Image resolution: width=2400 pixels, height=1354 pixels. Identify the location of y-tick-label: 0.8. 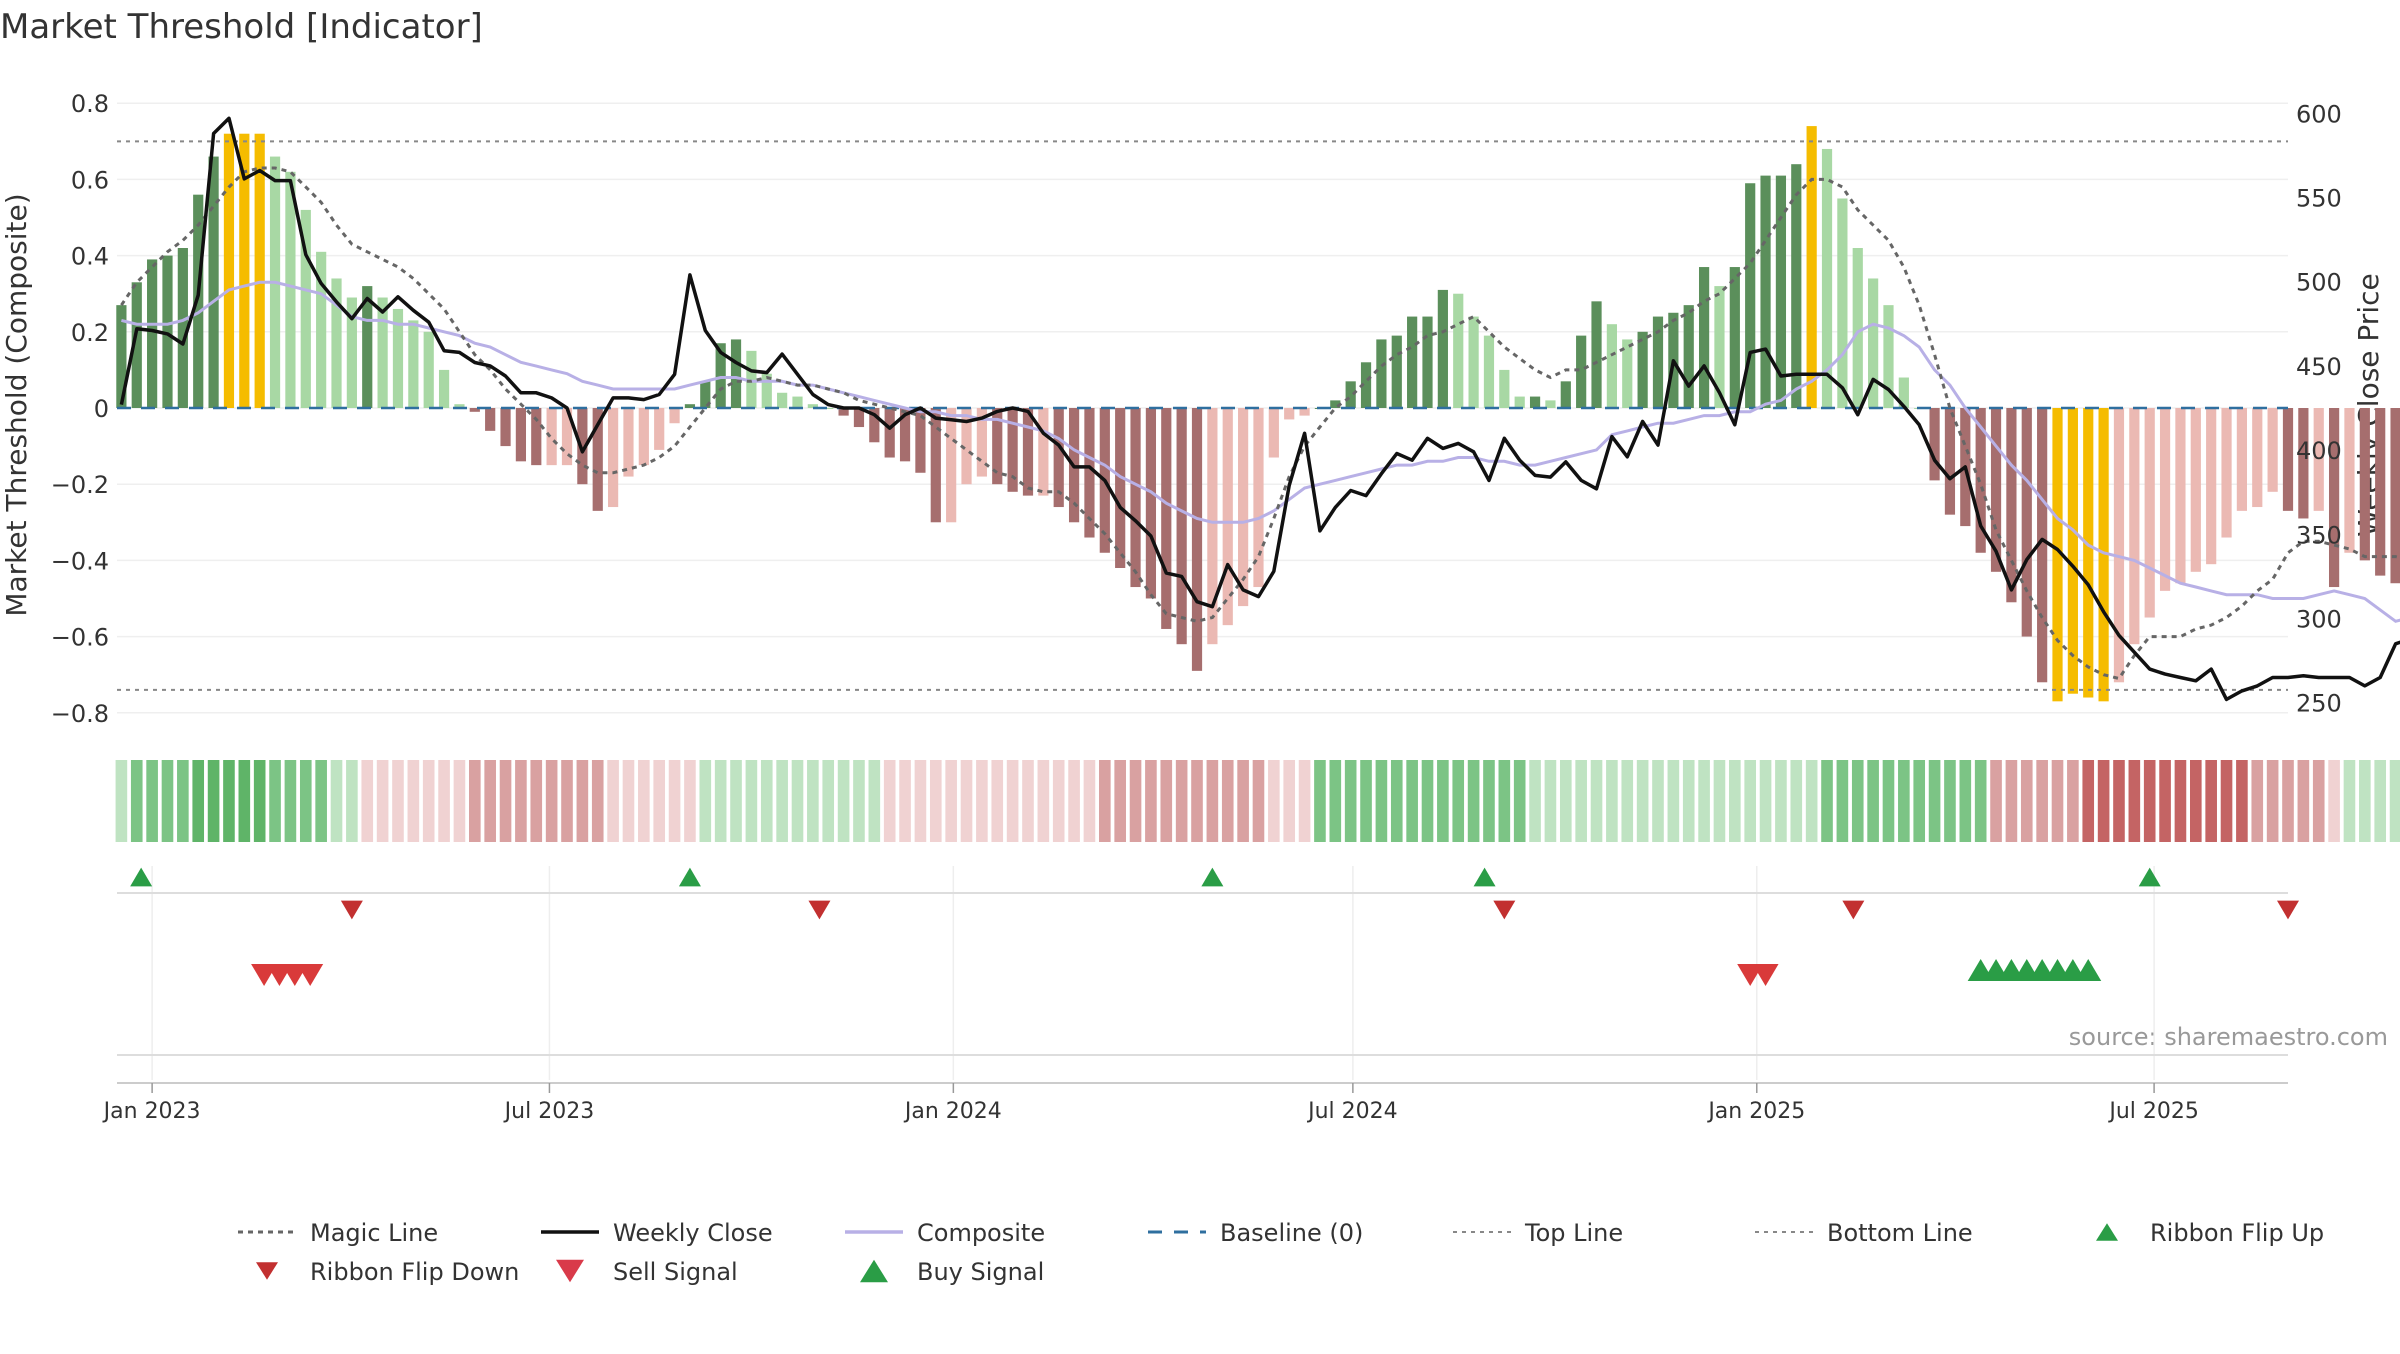
(90, 104).